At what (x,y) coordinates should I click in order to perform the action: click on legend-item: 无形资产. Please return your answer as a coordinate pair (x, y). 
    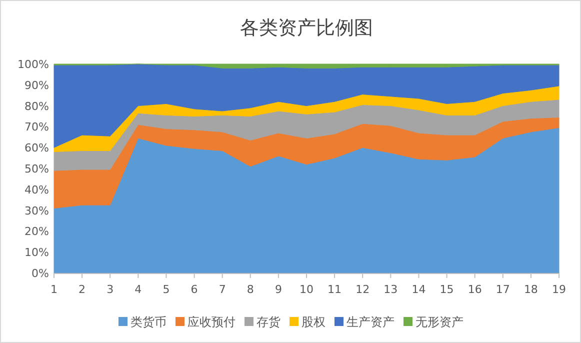
    Looking at the image, I should click on (434, 322).